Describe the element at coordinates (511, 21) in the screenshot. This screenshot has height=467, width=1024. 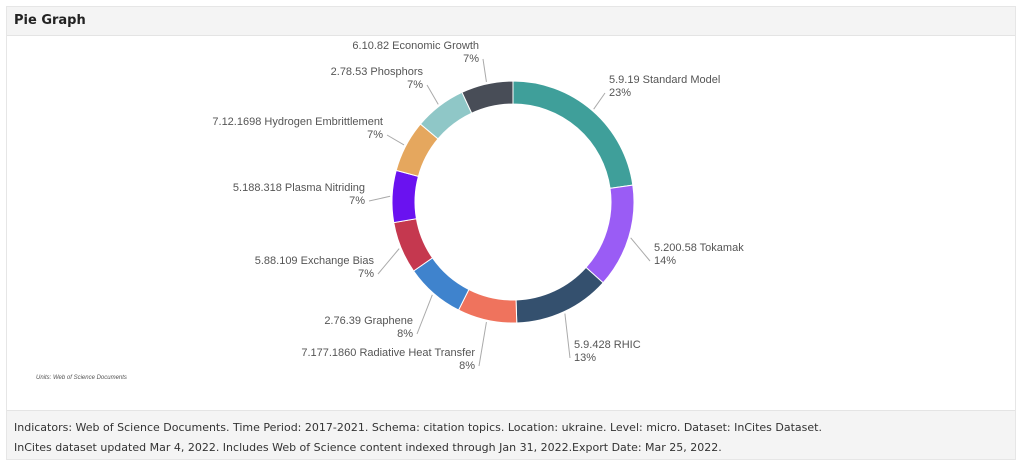
I see `panel-header: Pie Graph` at that location.